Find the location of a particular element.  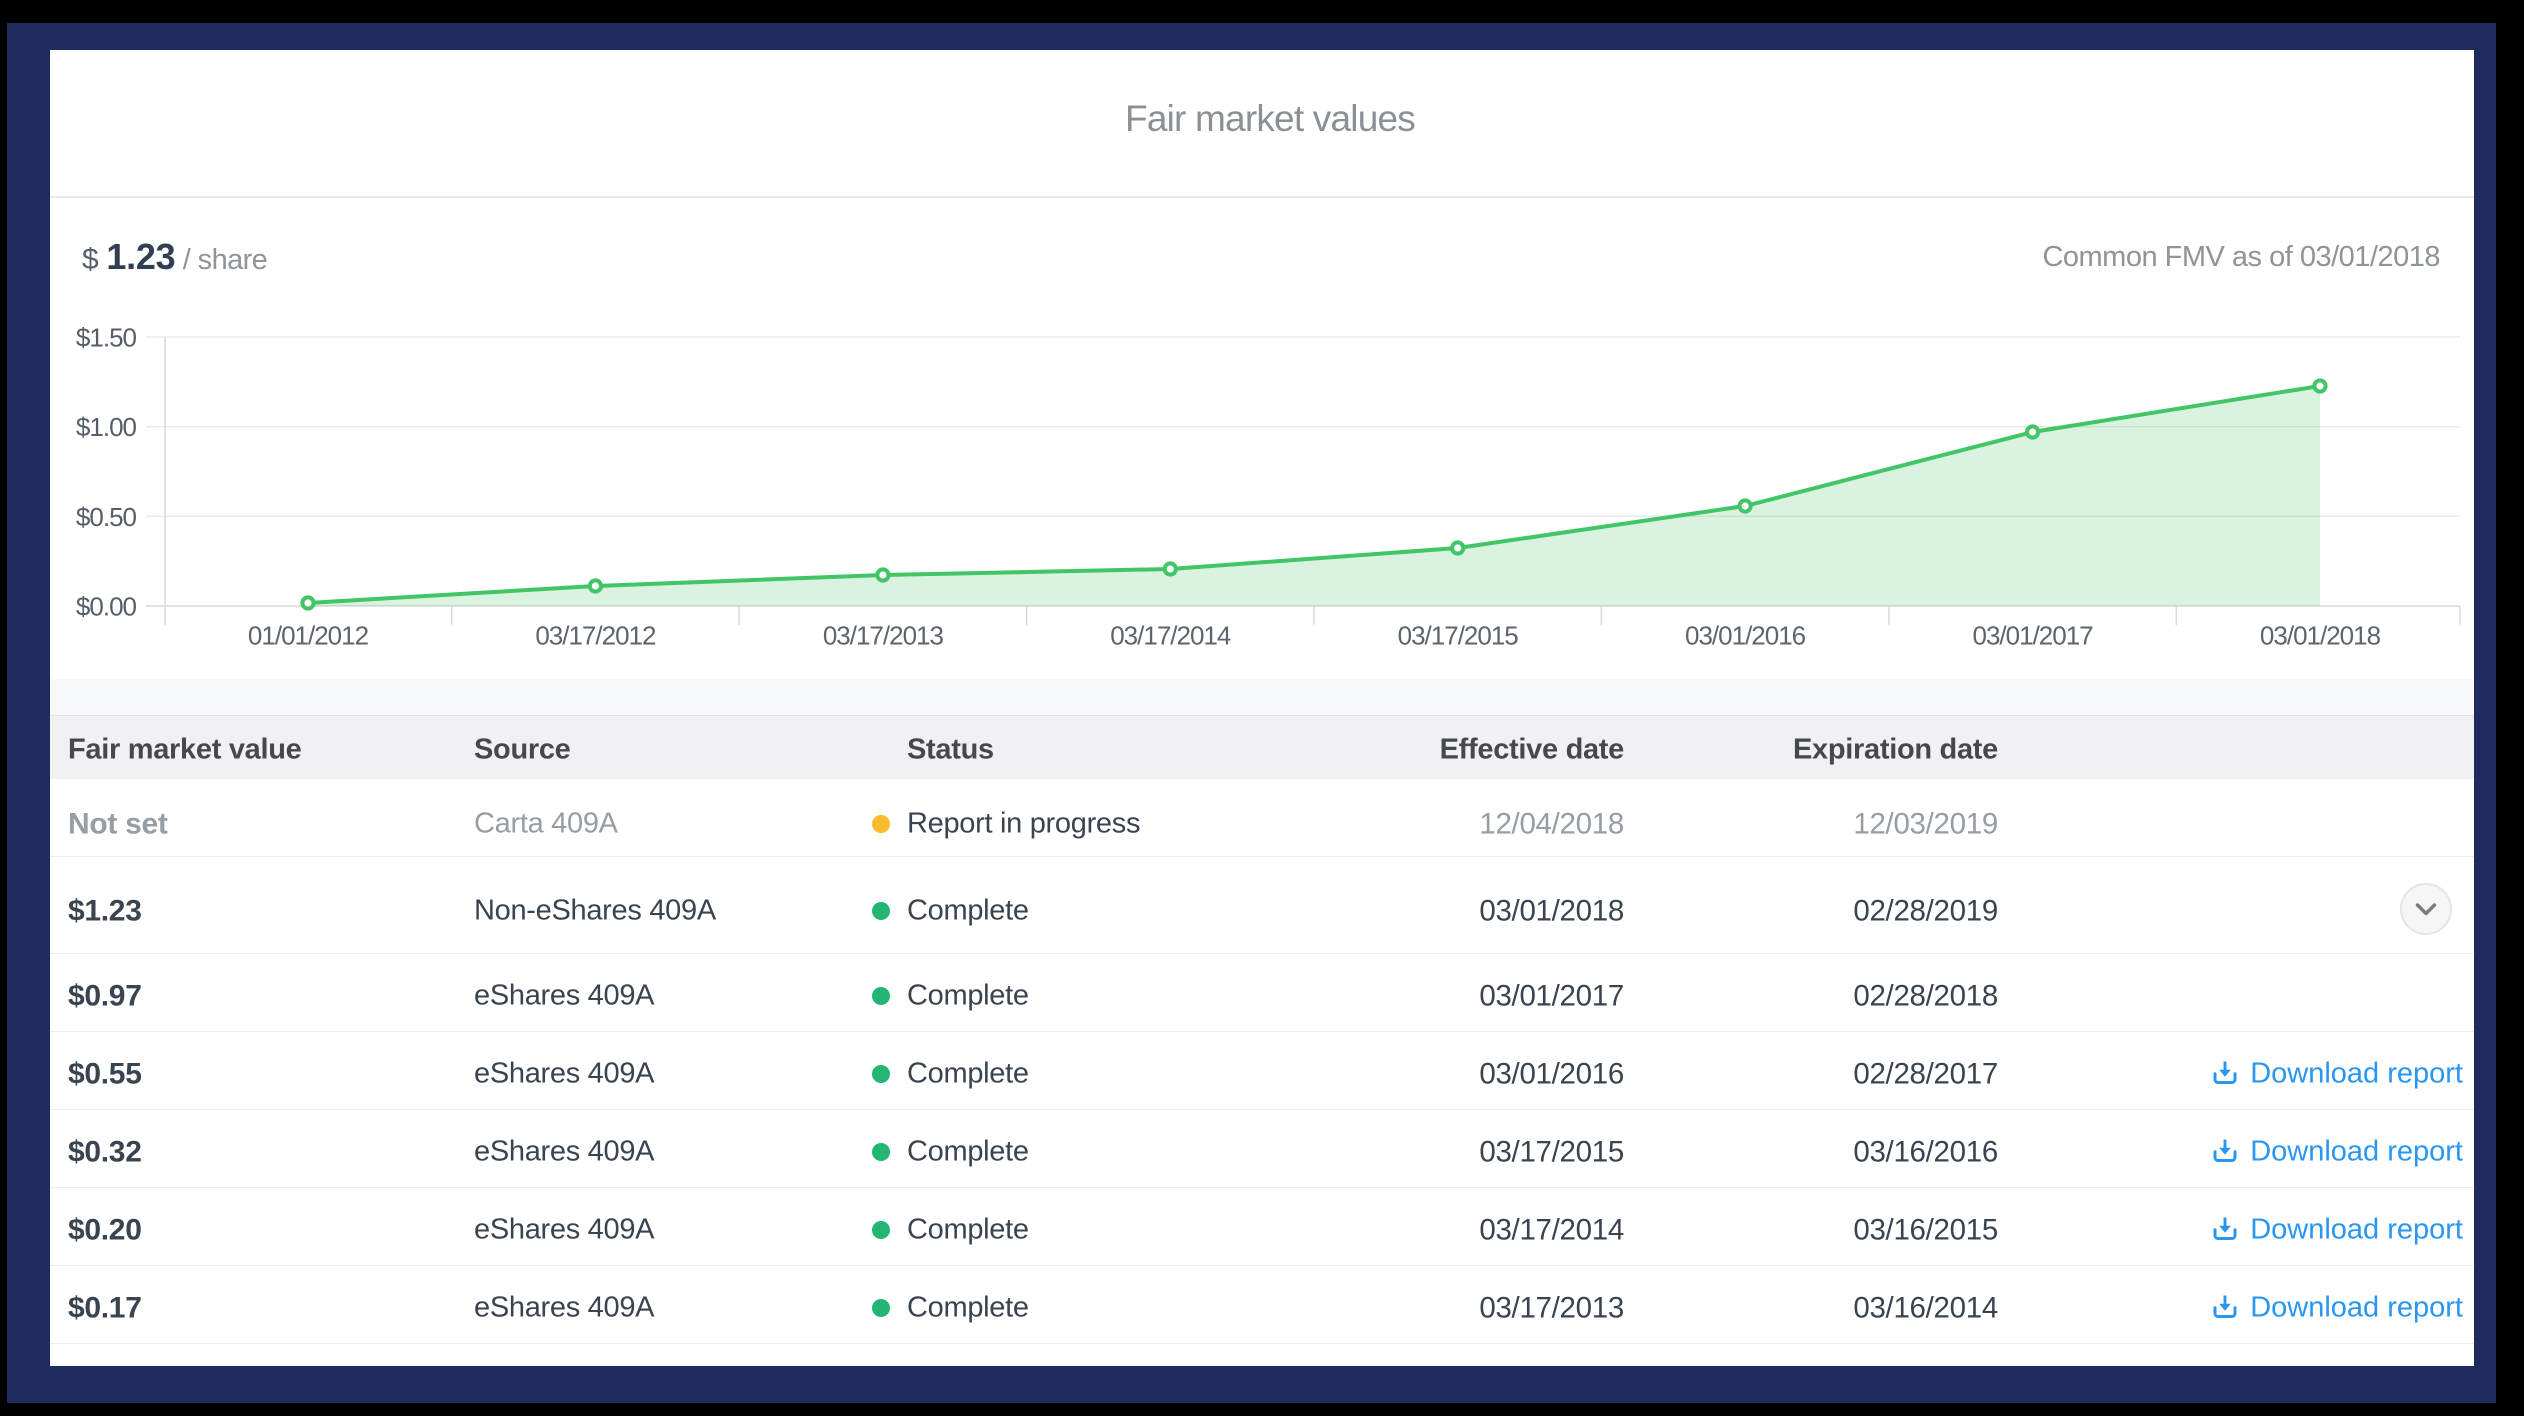

svg-text: 03/17/2012 is located at coordinates (595, 636).